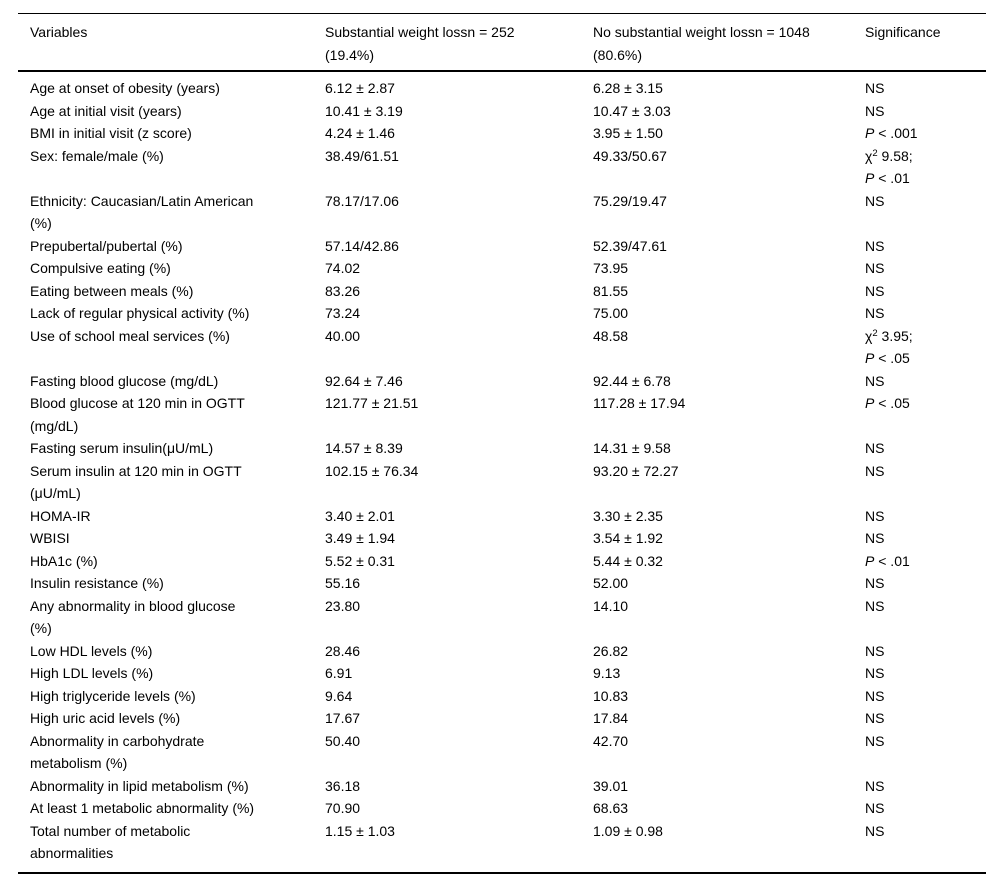 The width and height of the screenshot is (1000, 880). I want to click on table-row: High triglyceride levels (%) 9.64 10.83 NS, so click(508, 696).